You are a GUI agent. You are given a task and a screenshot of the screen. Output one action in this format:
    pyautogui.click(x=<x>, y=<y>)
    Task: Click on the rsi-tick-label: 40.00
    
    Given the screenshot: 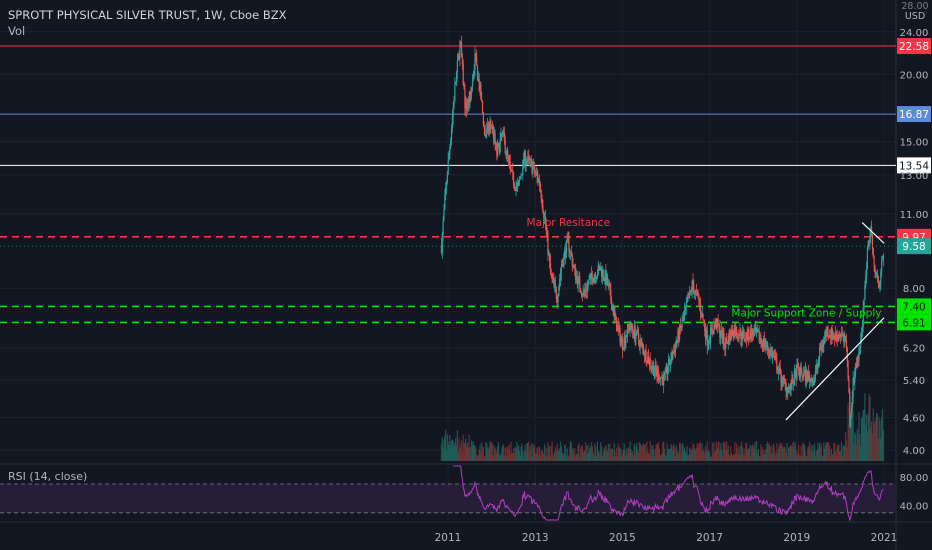 What is the action you would take?
    pyautogui.click(x=914, y=507)
    